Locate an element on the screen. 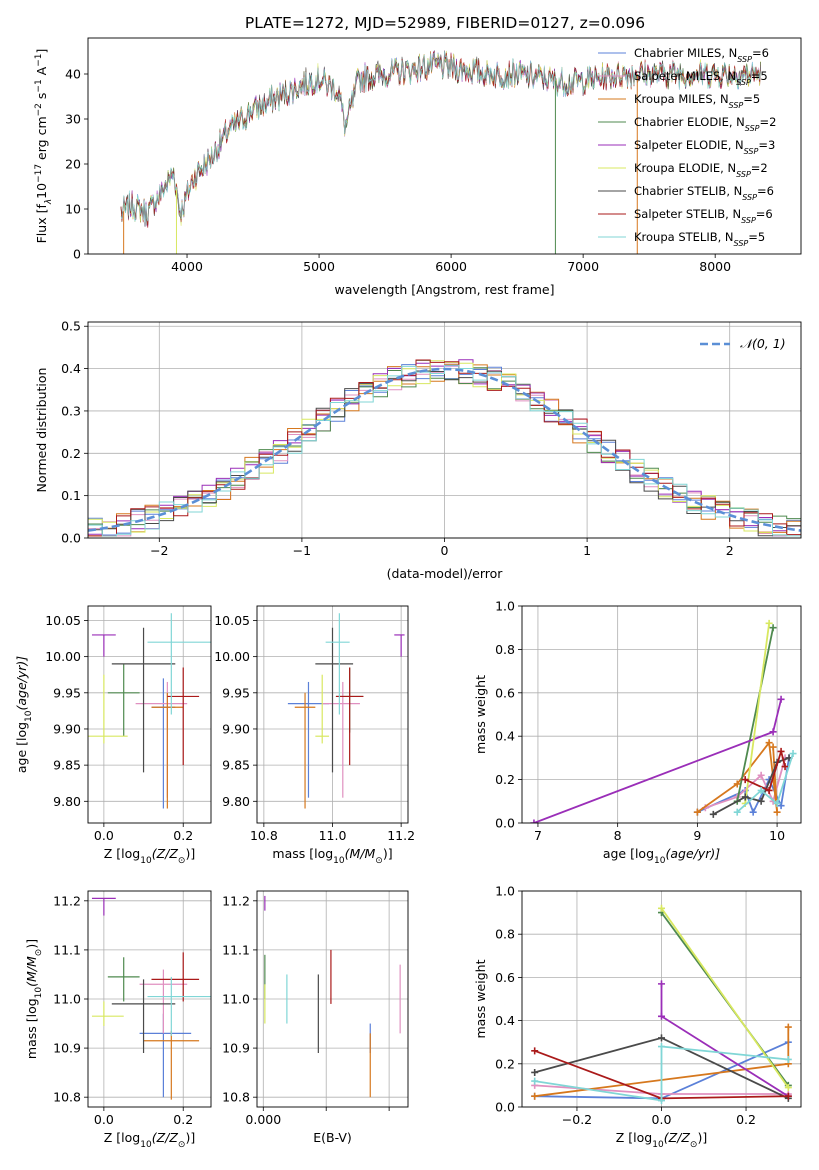 The height and width of the screenshot is (1170, 819). x-tick-label: 0.2 is located at coordinates (183, 1119).